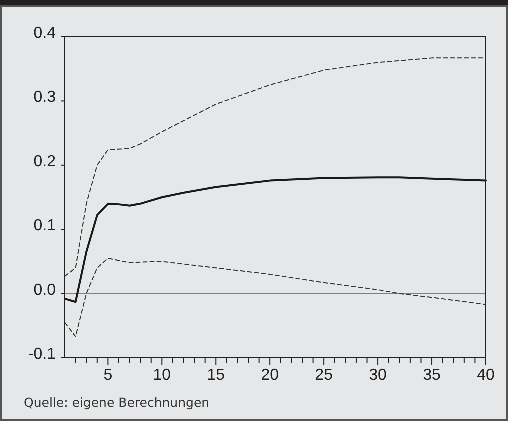 The width and height of the screenshot is (508, 421). What do you see at coordinates (45, 33) in the screenshot?
I see `y-tick-label: 0.4` at bounding box center [45, 33].